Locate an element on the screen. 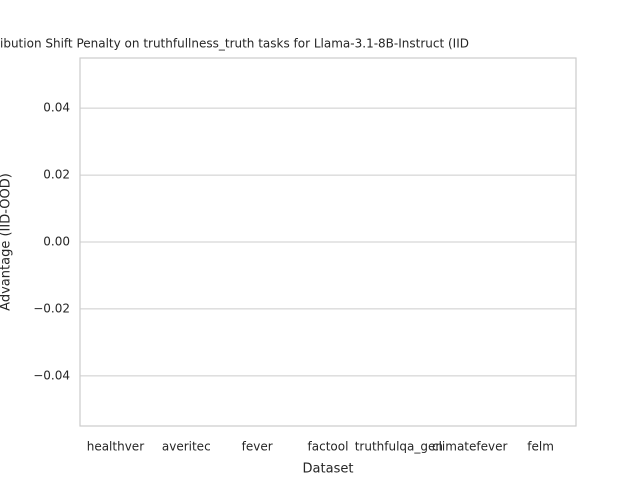  y-axis-title: Advantage (IID-OOD) is located at coordinates (7, 242).